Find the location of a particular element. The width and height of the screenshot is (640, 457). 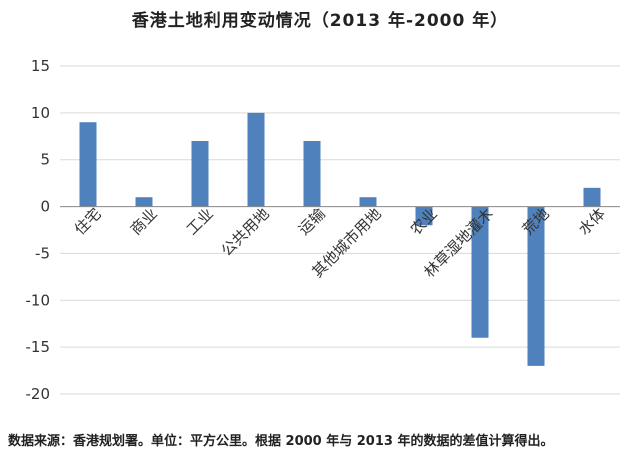

category-label: 工业 is located at coordinates (200, 222).